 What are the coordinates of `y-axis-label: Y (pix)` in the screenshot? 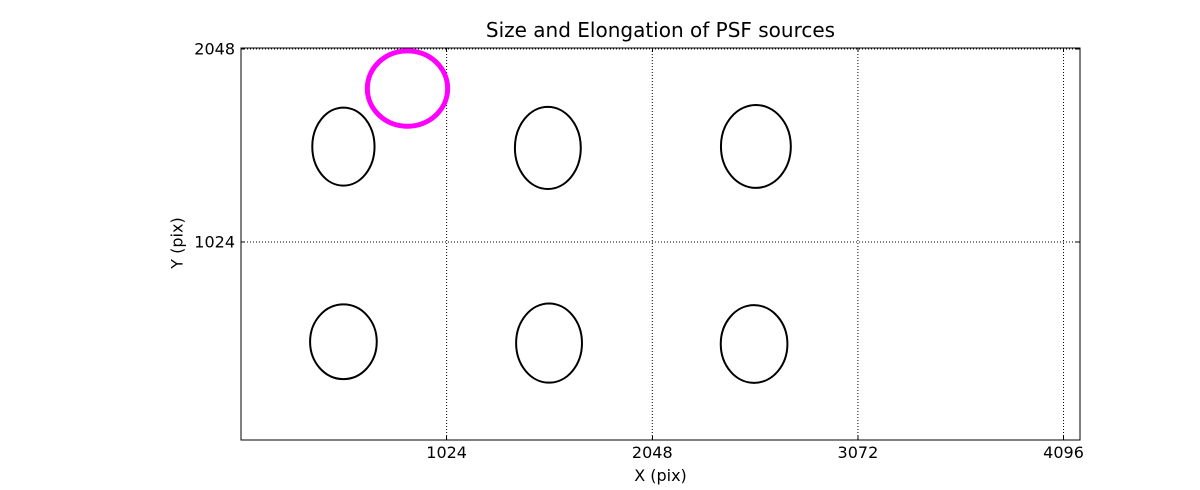 It's located at (177, 243).